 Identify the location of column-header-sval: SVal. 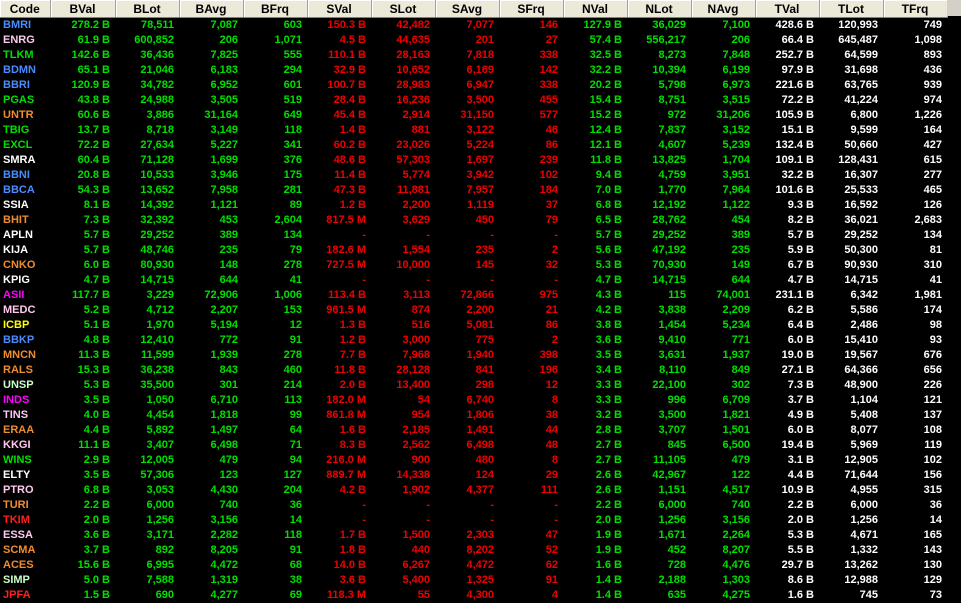
(339, 9).